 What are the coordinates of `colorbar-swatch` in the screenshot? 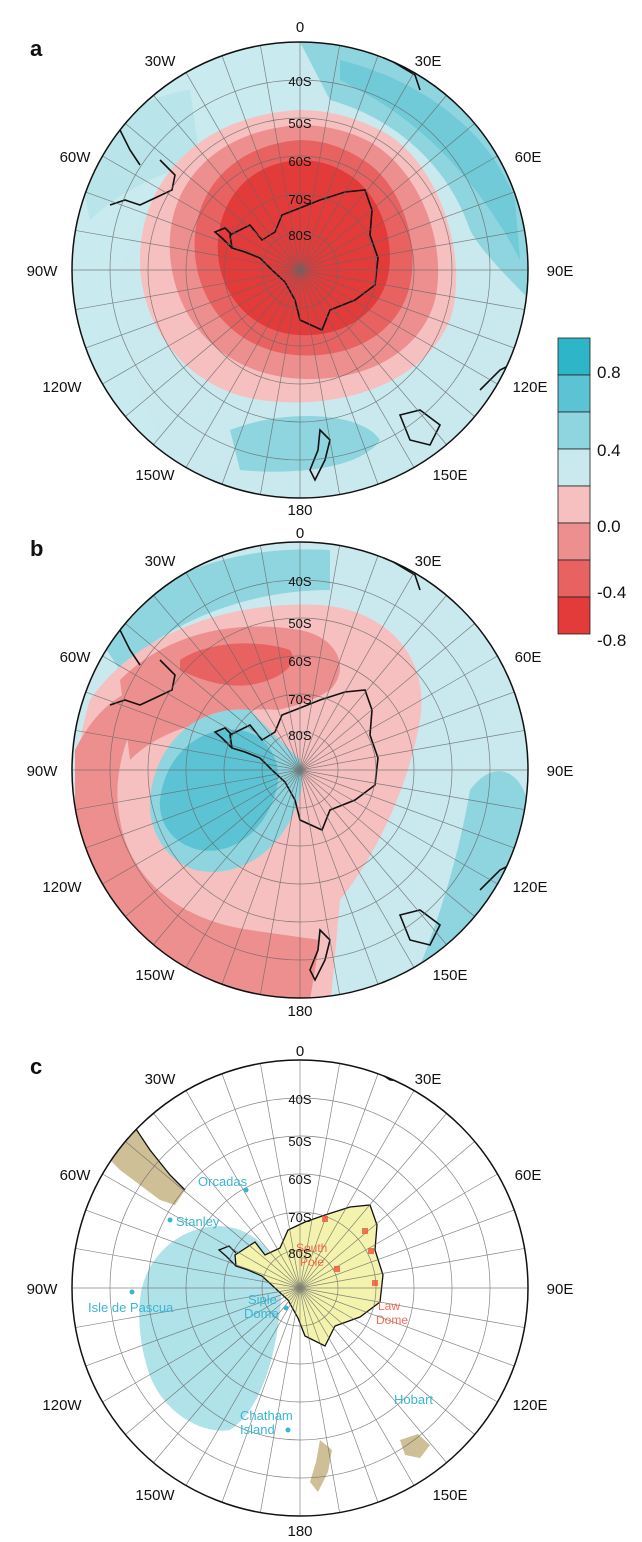 It's located at (574, 356).